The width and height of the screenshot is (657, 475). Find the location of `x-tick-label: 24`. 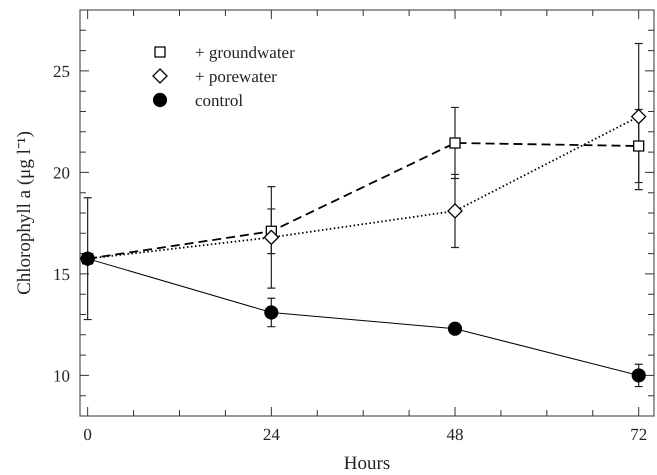

x-tick-label: 24 is located at coordinates (271, 434).